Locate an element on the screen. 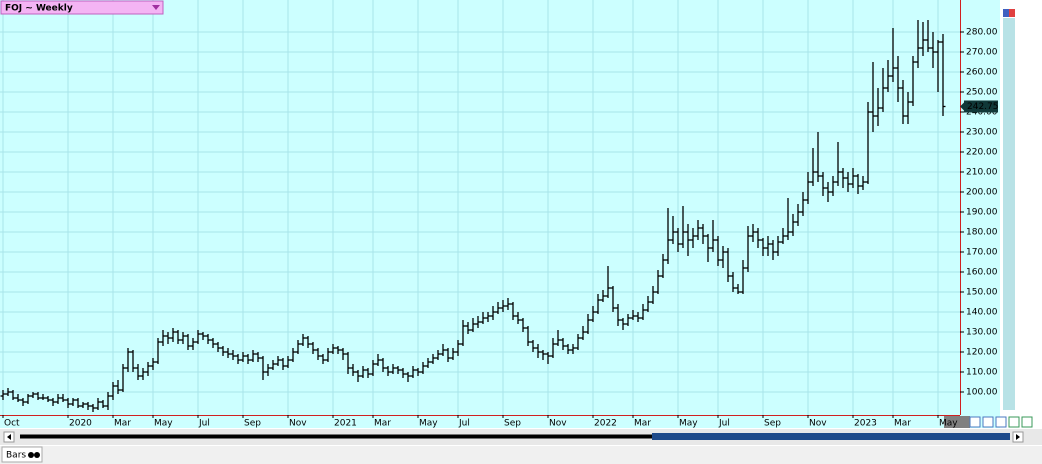  x-tick-label: 2023 is located at coordinates (865, 424).